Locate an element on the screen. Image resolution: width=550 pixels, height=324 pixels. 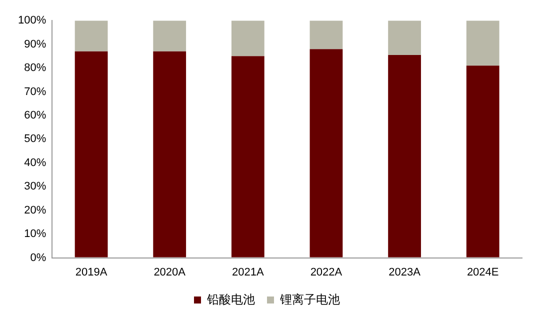
y-tick-label: 60% is located at coordinates (35, 116).